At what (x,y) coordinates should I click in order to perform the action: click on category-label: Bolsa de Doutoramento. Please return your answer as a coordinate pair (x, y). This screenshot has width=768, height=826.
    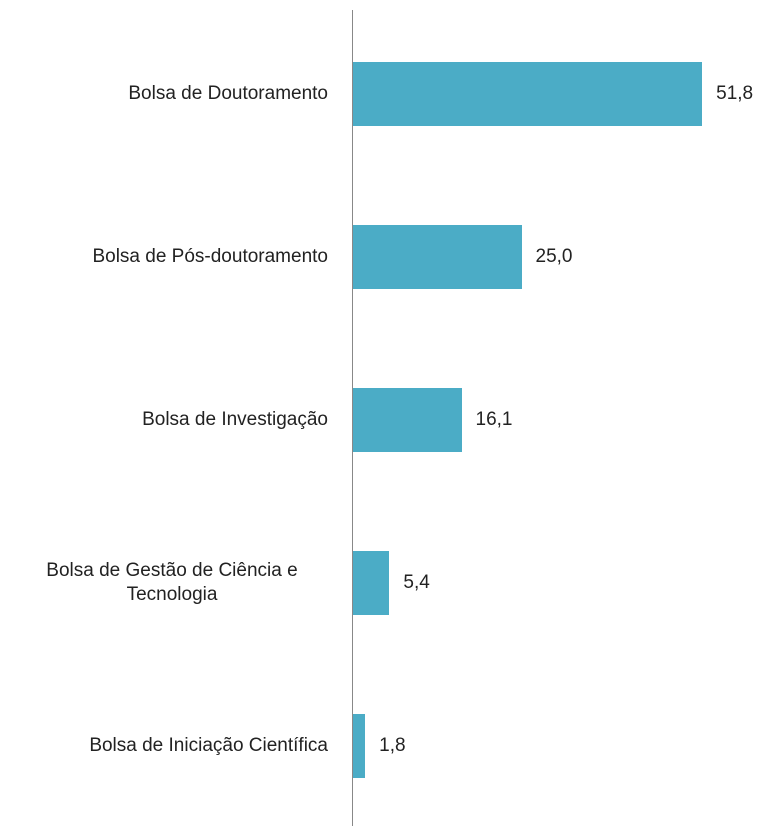
    Looking at the image, I should click on (228, 93).